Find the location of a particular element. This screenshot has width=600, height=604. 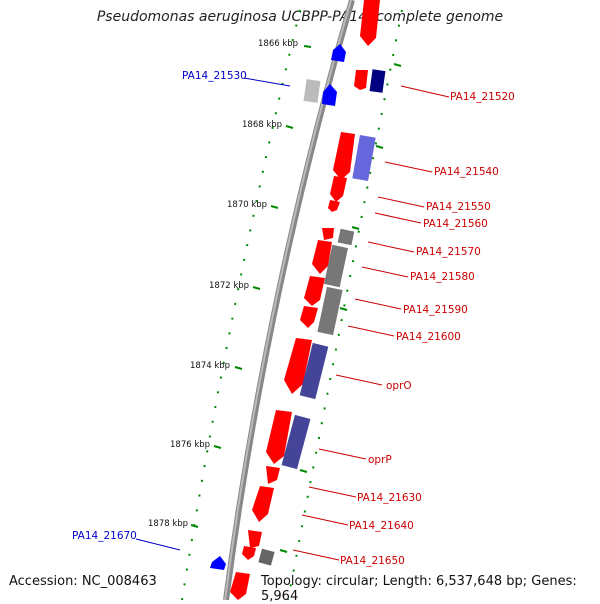

tick-label-1866: 1866 kbp is located at coordinates (278, 44).